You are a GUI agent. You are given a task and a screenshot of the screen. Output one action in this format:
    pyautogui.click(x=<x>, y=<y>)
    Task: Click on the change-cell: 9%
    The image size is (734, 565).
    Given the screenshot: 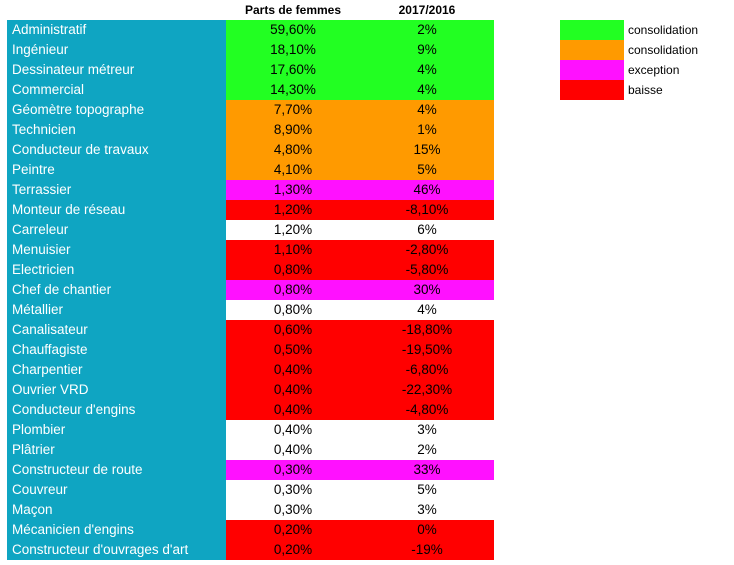 What is the action you would take?
    pyautogui.click(x=427, y=50)
    